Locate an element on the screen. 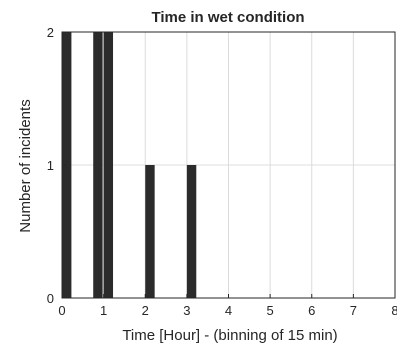 The image size is (397, 350). x-tick-label: 6 is located at coordinates (311, 310).